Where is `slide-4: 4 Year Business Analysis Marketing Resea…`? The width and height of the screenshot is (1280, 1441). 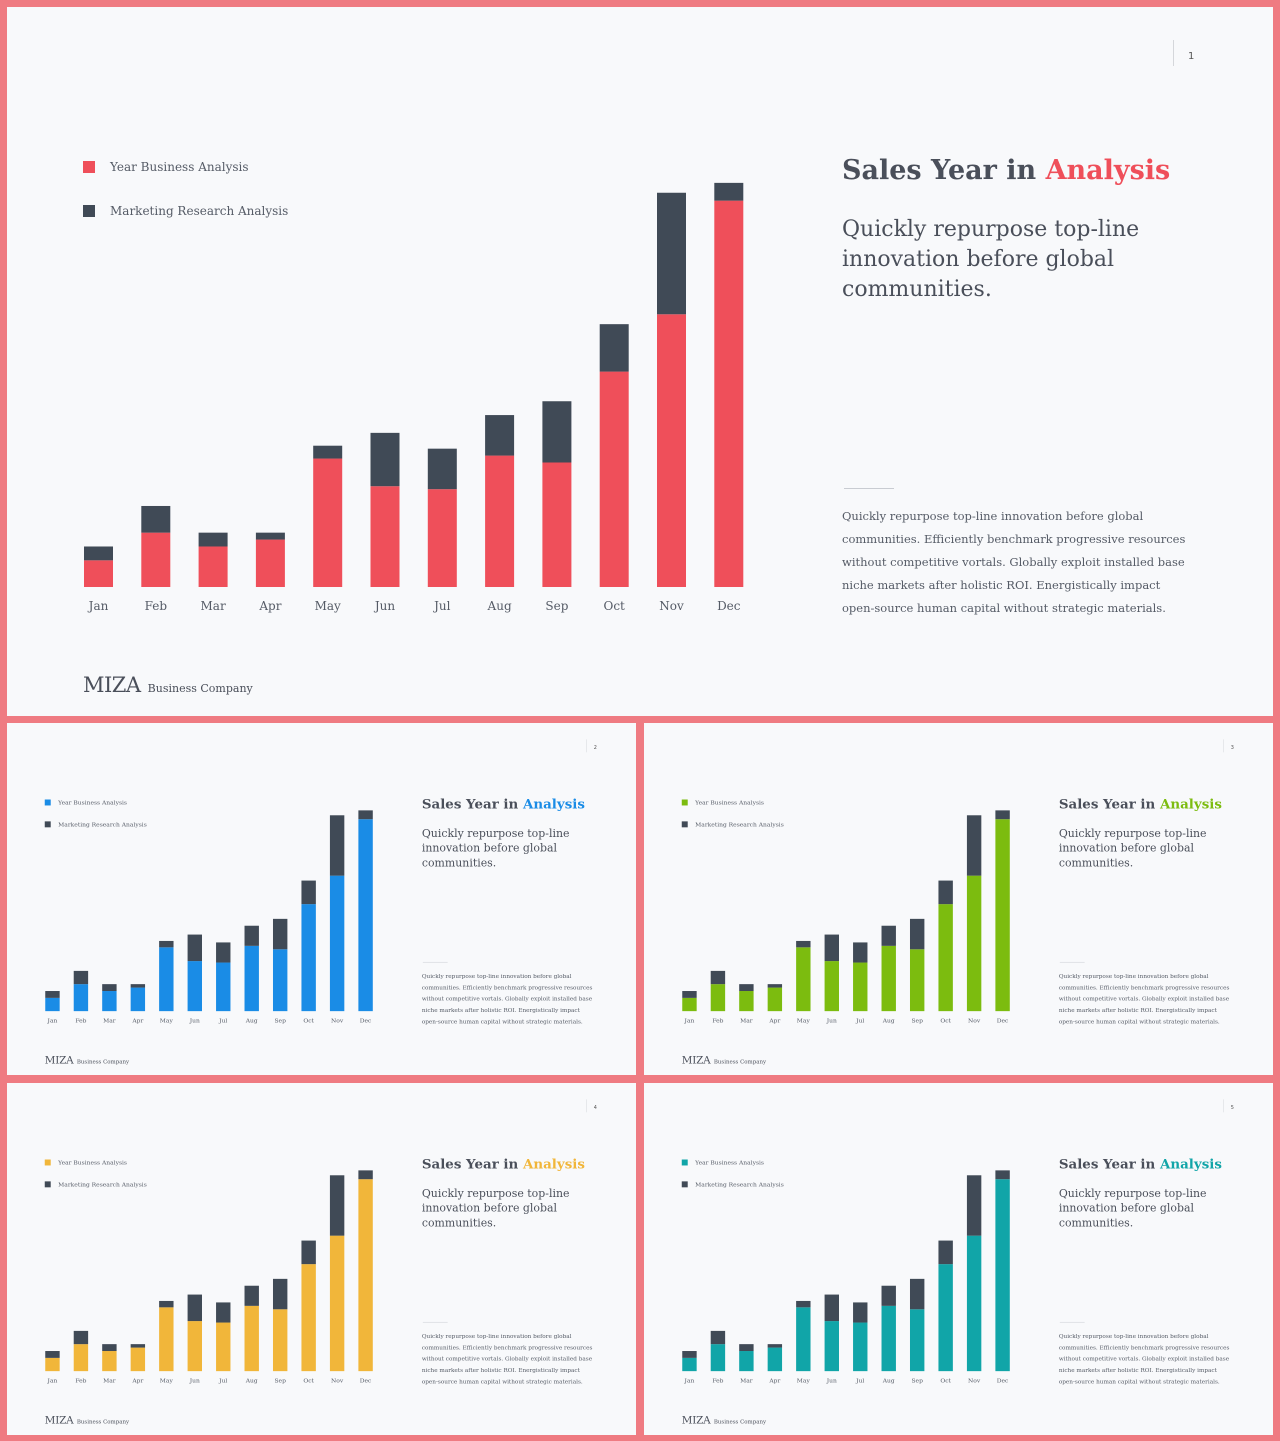
slide-4: 4 Year Business Analysis Marketing Resea… is located at coordinates (321, 1259).